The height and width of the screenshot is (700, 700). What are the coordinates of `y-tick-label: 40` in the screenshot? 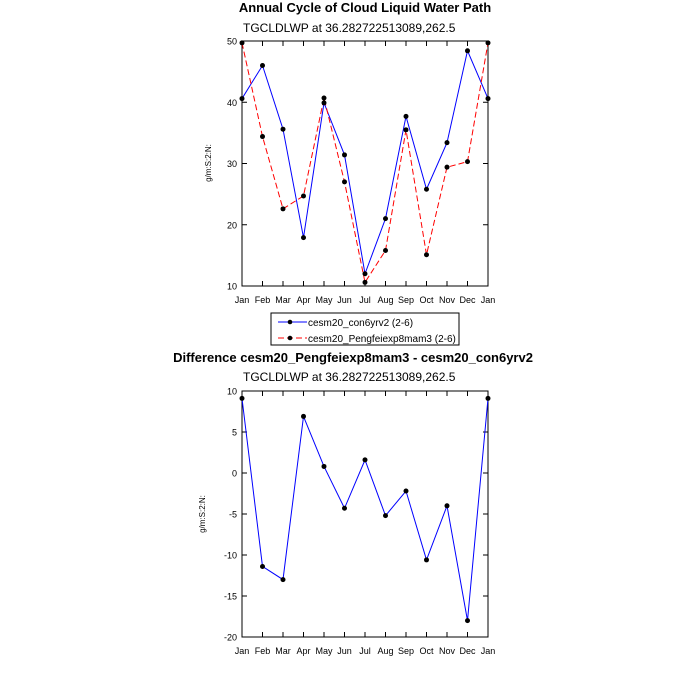 It's located at (232, 103).